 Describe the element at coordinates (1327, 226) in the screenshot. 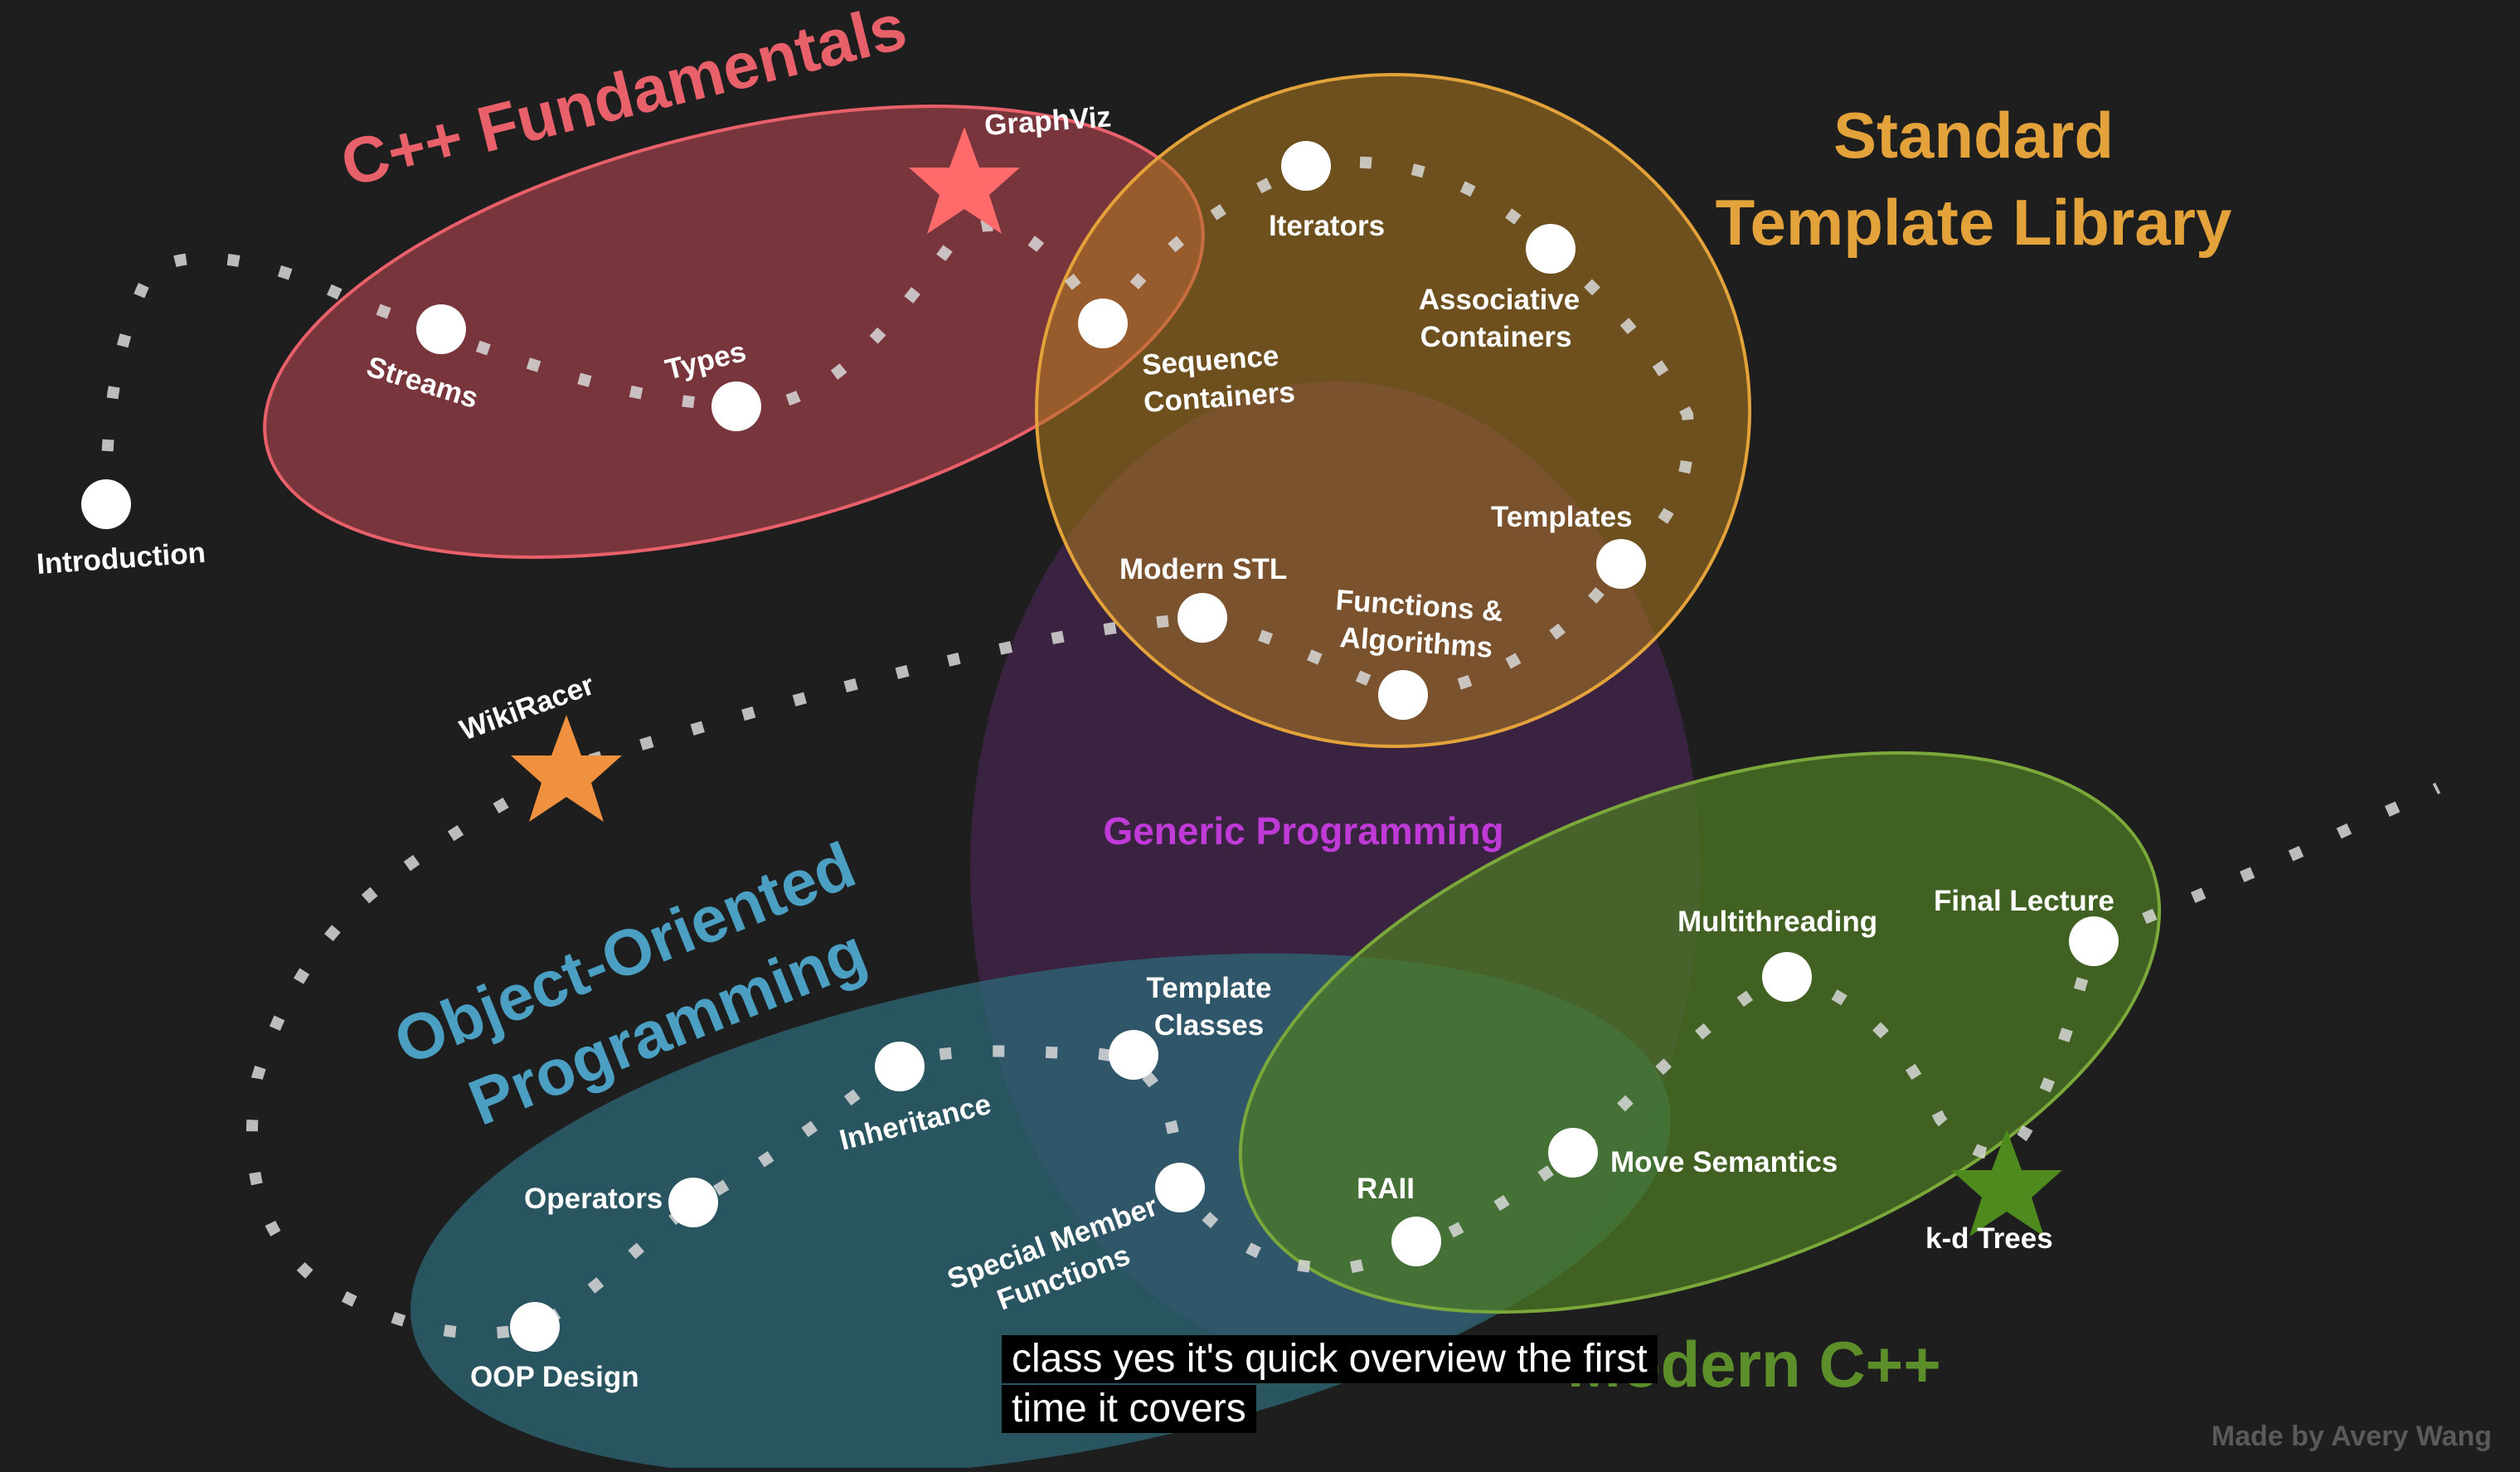

I see `label-iterators: Iterators` at that location.